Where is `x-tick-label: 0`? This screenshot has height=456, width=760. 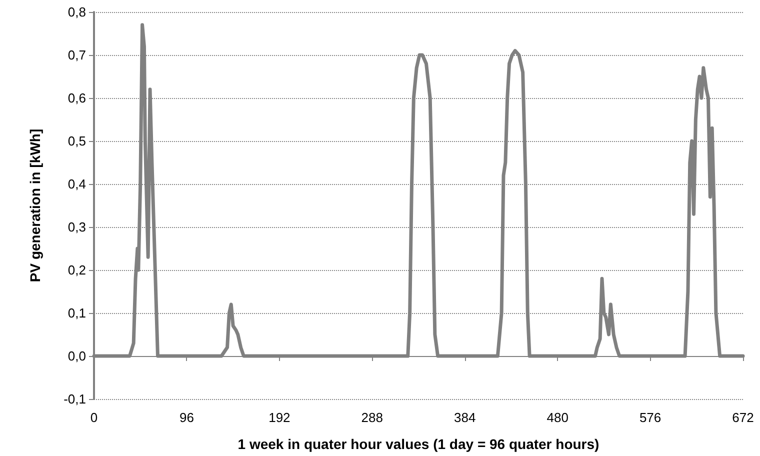
x-tick-label: 0 is located at coordinates (94, 417).